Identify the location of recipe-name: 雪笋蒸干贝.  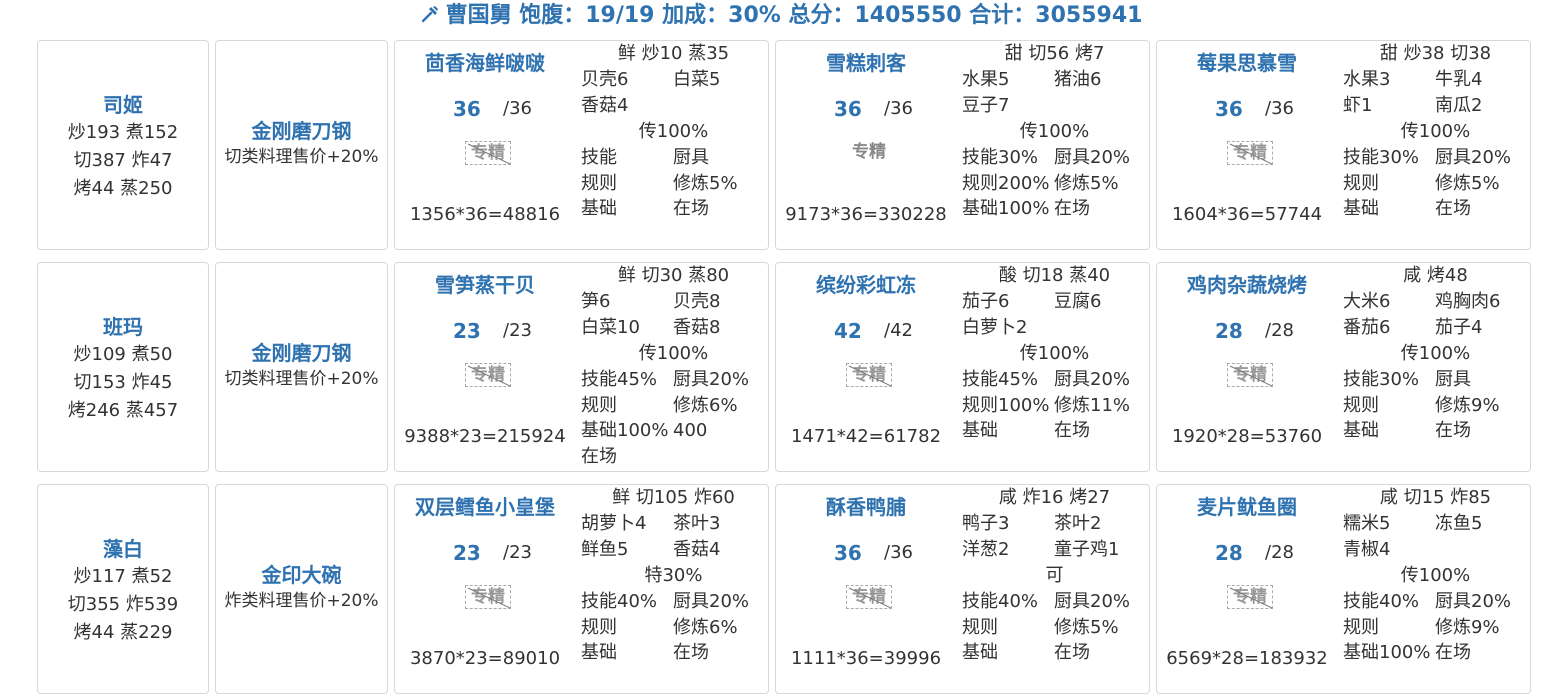
(485, 285).